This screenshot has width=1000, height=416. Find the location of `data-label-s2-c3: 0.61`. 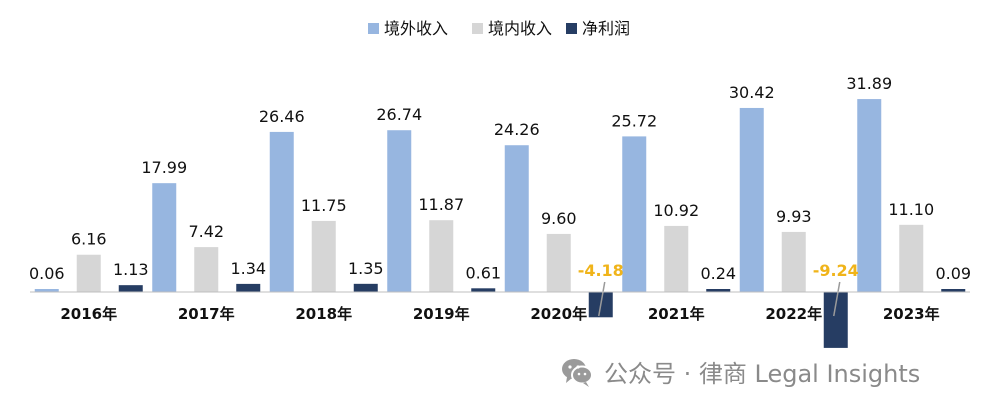

data-label-s2-c3: 0.61 is located at coordinates (483, 272).